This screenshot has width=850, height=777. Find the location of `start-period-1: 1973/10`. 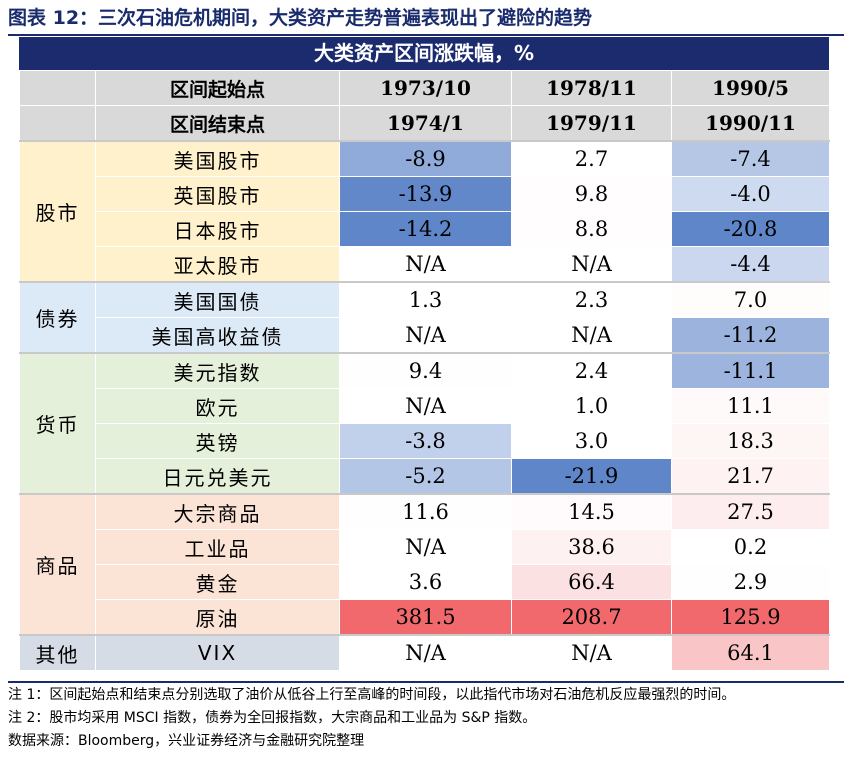

start-period-1: 1973/10 is located at coordinates (425, 88).